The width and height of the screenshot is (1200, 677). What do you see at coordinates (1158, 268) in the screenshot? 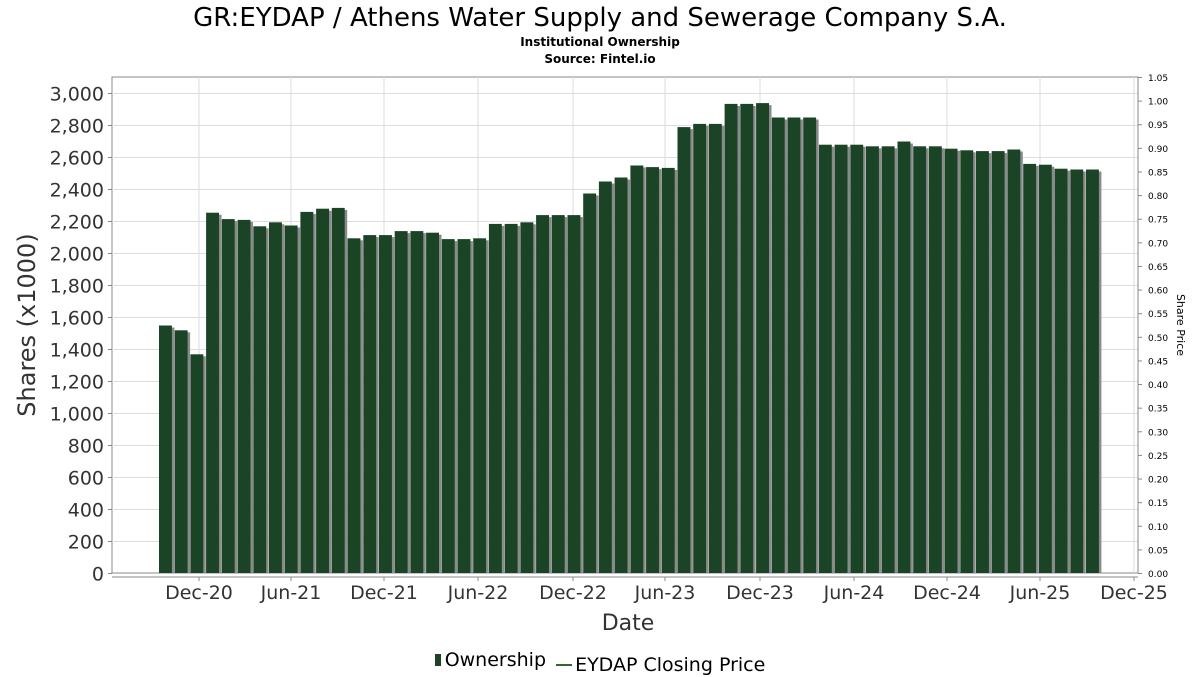
I see `y2-tick-label: 0.65` at bounding box center [1158, 268].